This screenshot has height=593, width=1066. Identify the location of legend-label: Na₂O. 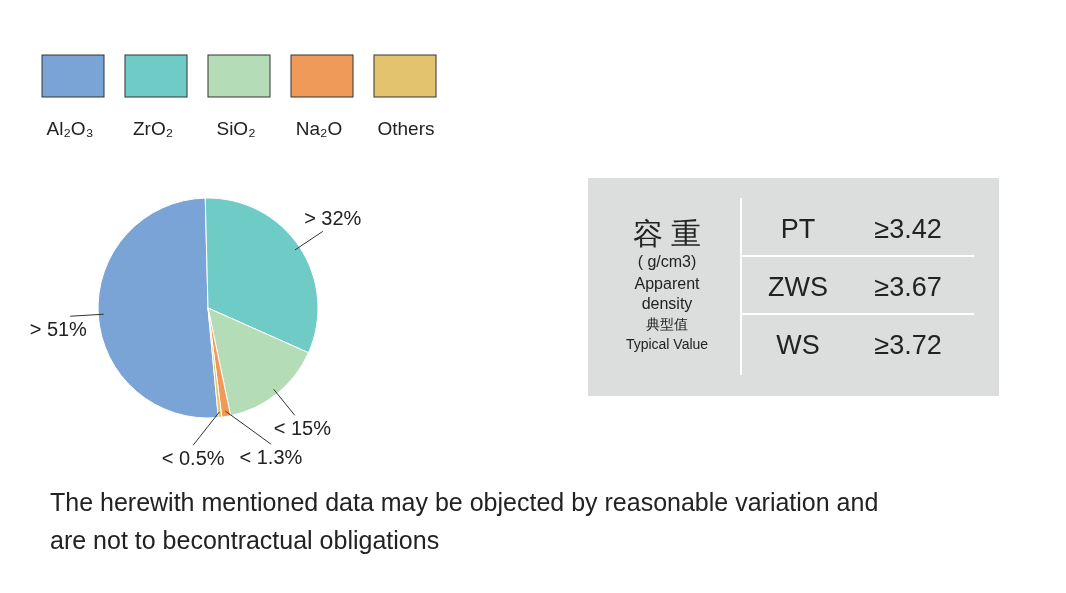
(319, 128).